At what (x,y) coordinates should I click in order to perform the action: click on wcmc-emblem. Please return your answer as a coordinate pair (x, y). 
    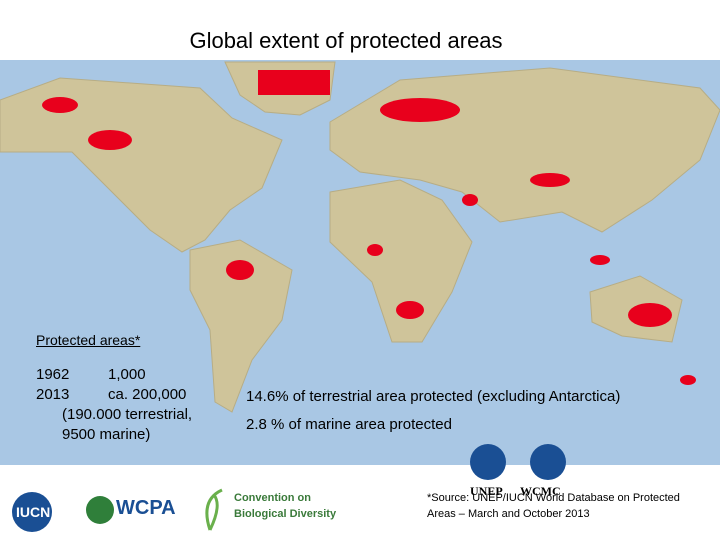
    Looking at the image, I should click on (548, 462).